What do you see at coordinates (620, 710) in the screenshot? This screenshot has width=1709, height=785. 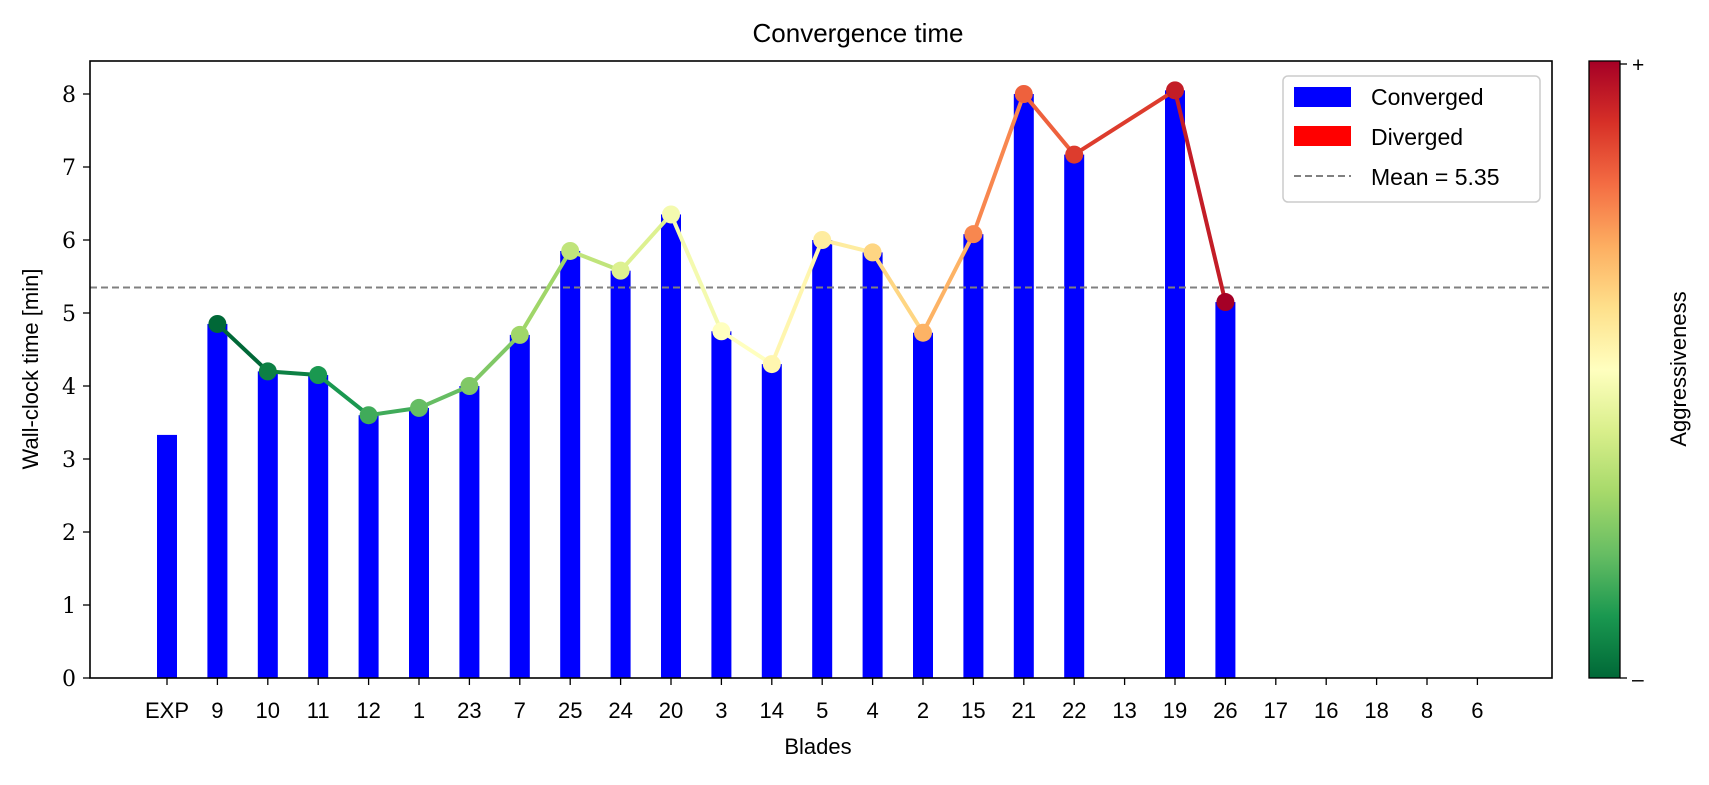 I see `x-tick-label-24: 24` at bounding box center [620, 710].